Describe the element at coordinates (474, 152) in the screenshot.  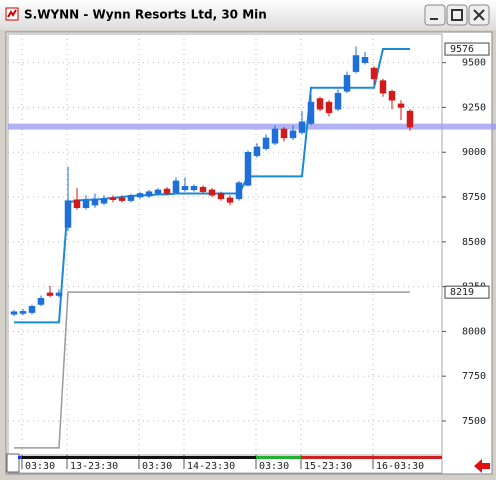
I see `y-tick-label: 9000` at that location.